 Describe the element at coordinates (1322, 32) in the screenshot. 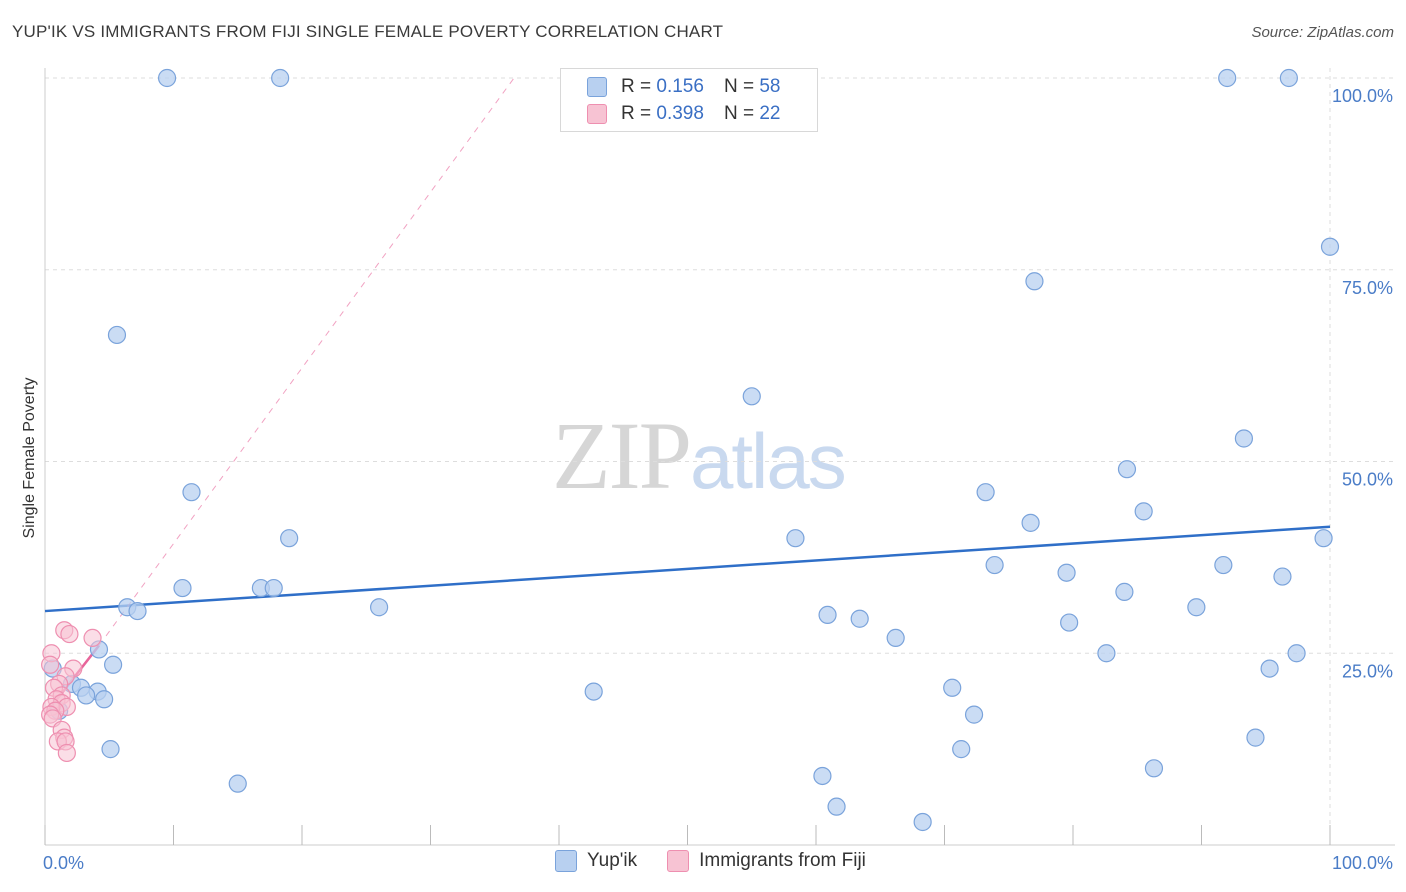

I see `source-credit: Source: ZipAtlas.com` at that location.